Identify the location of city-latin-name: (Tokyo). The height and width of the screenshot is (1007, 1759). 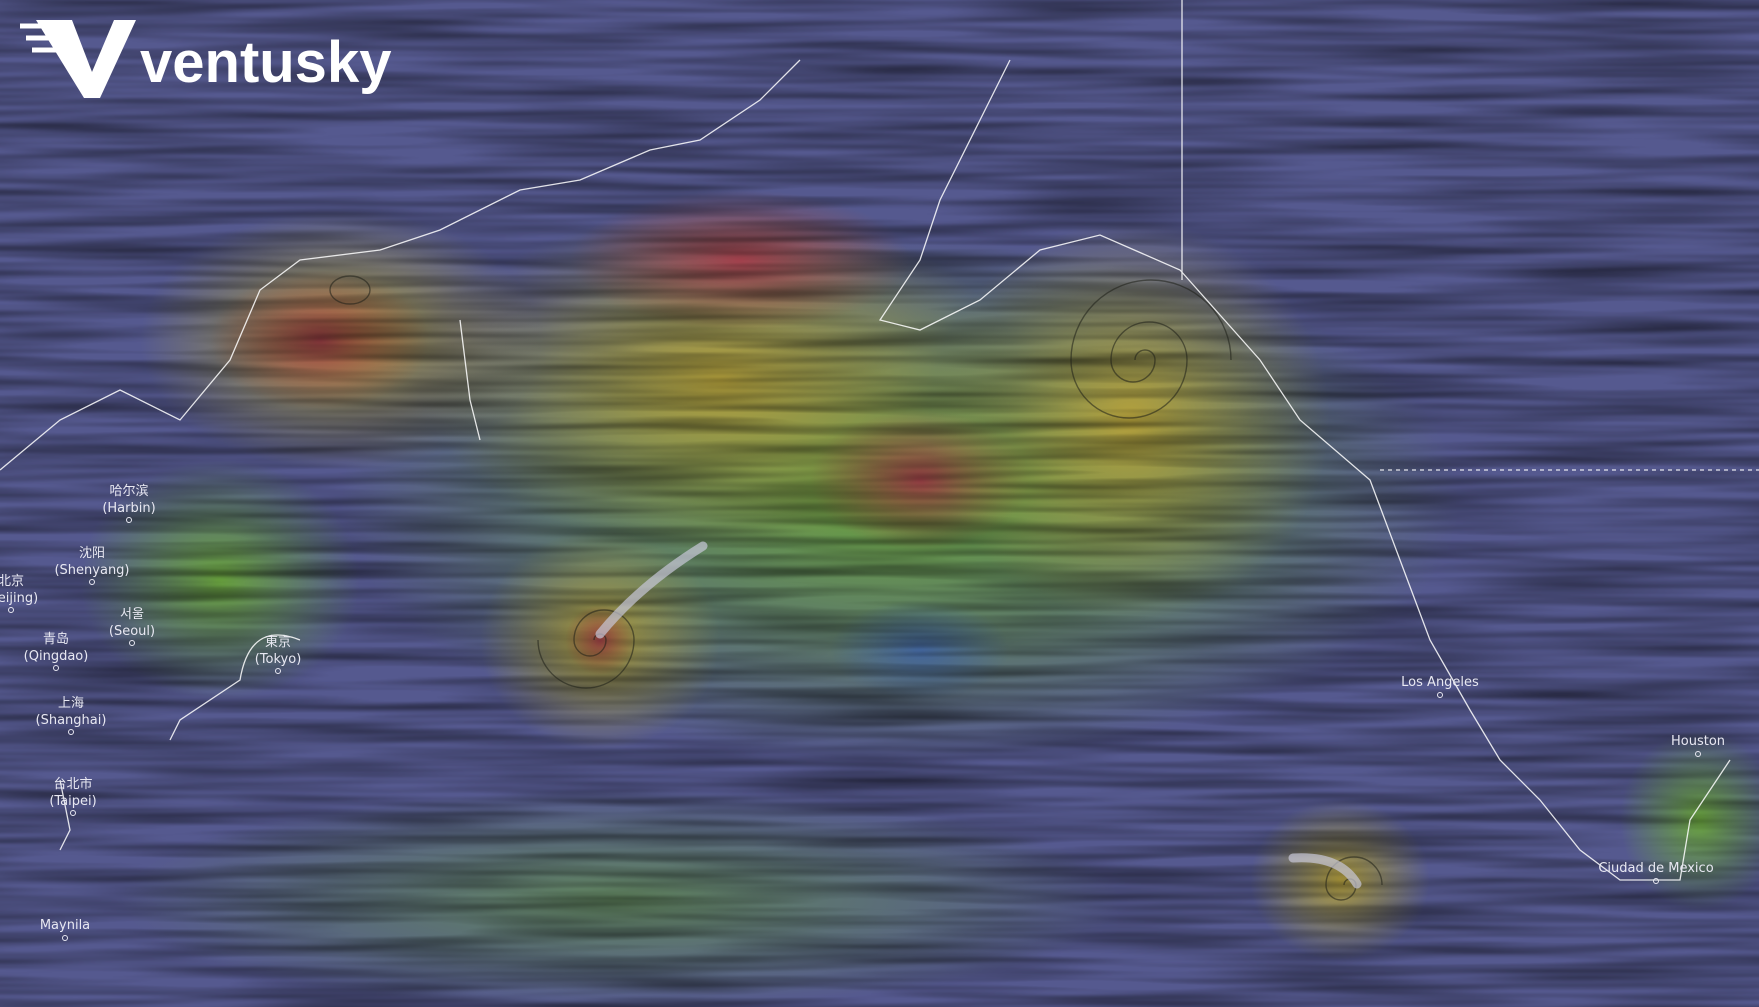
(278, 659).